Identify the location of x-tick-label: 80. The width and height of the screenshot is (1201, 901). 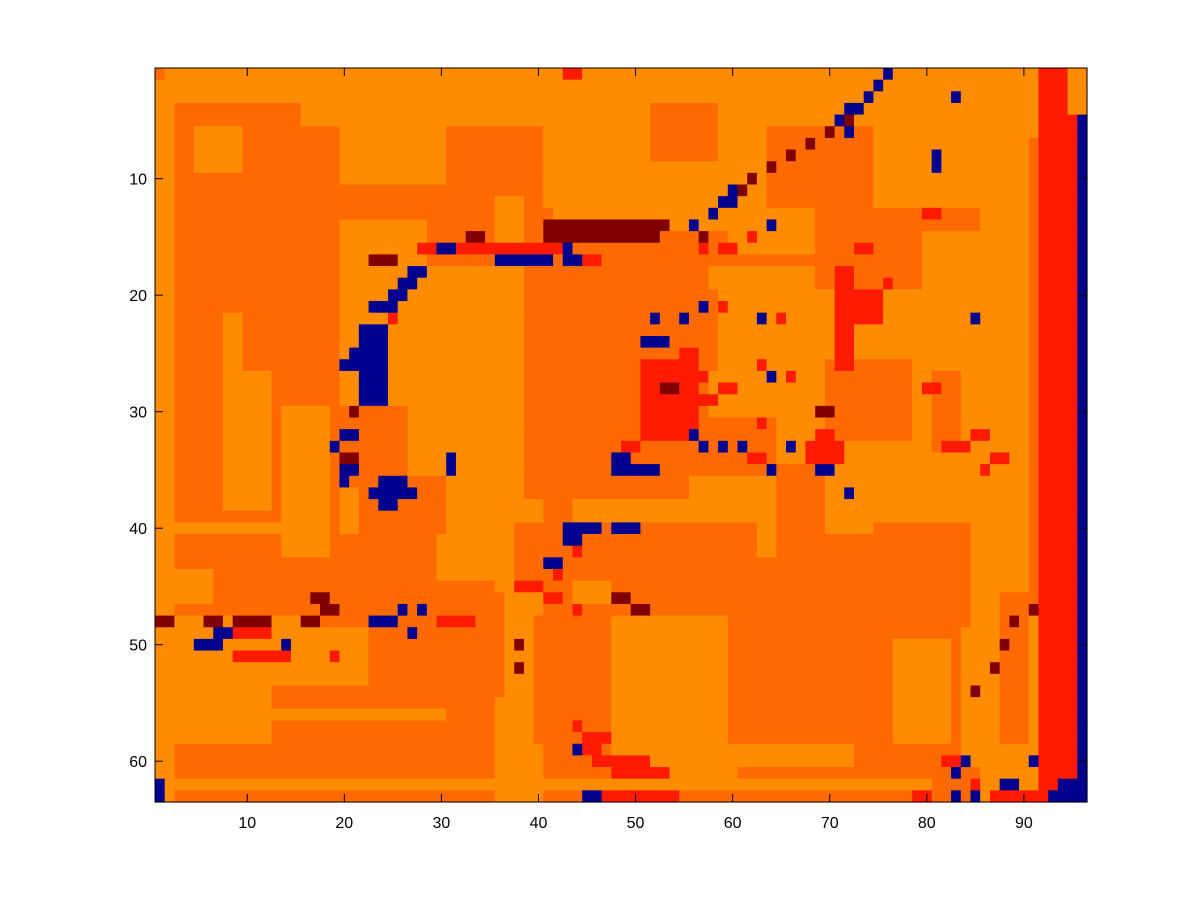
(927, 823).